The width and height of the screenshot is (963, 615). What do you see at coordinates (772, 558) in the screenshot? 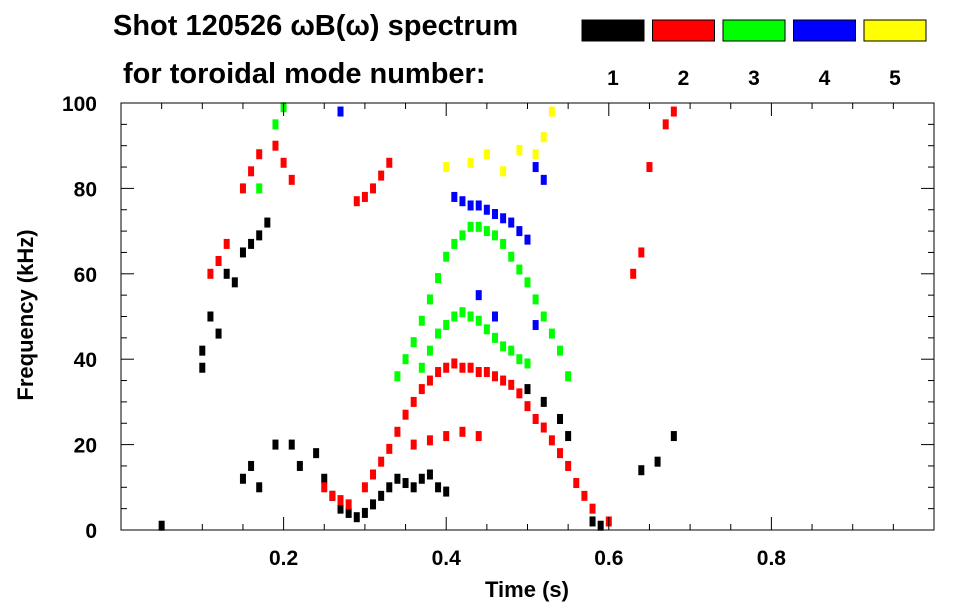
I see `x-tick-label: 0.8` at bounding box center [772, 558].